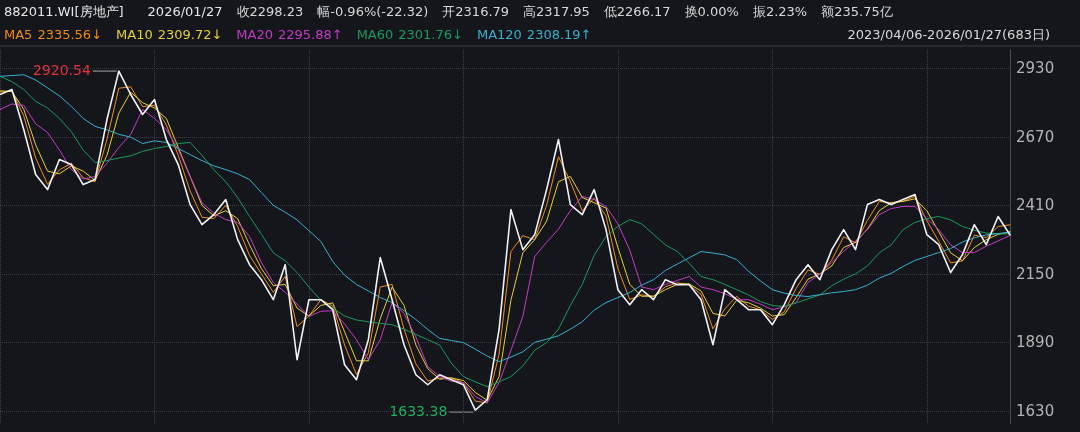  What do you see at coordinates (1035, 410) in the screenshot?
I see `y-tick-label: 1630` at bounding box center [1035, 410].